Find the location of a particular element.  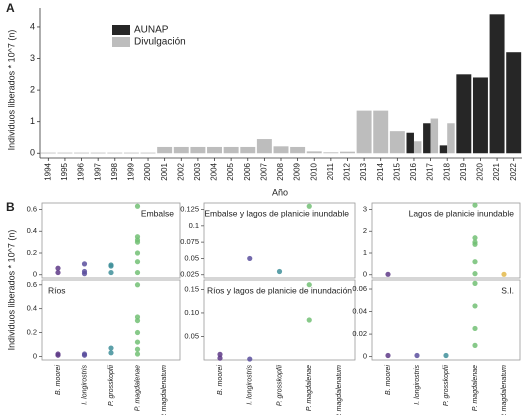

x-tick-label: B. moorei is located at coordinates (388, 380).